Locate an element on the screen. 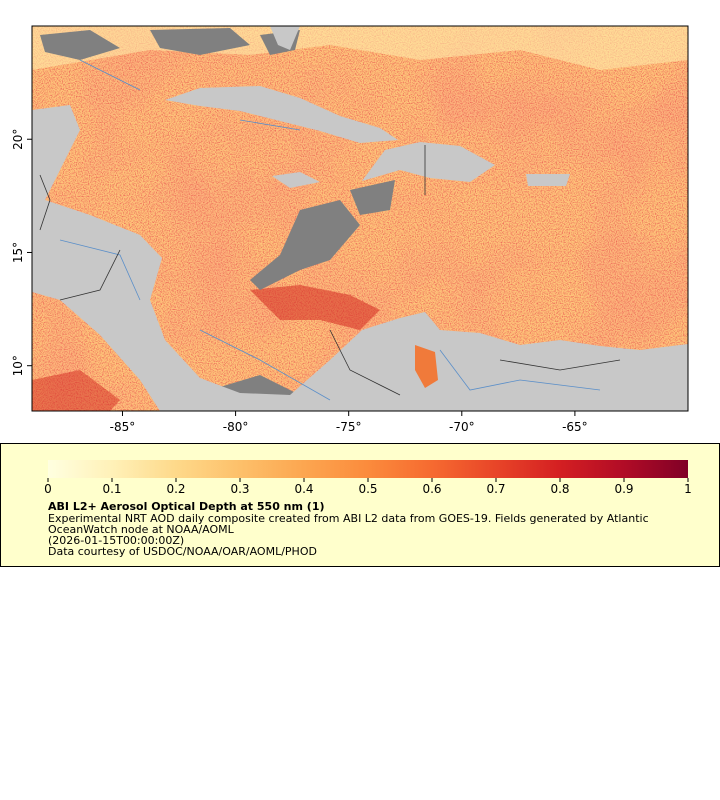  land-hispaniola is located at coordinates (428, 162).